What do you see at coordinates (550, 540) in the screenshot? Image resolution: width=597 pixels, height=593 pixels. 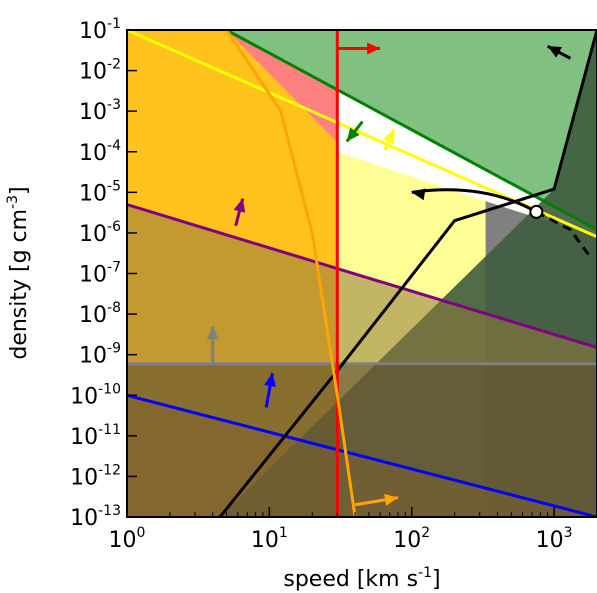 I see `x-tick-label-3-base: 10` at bounding box center [550, 540].